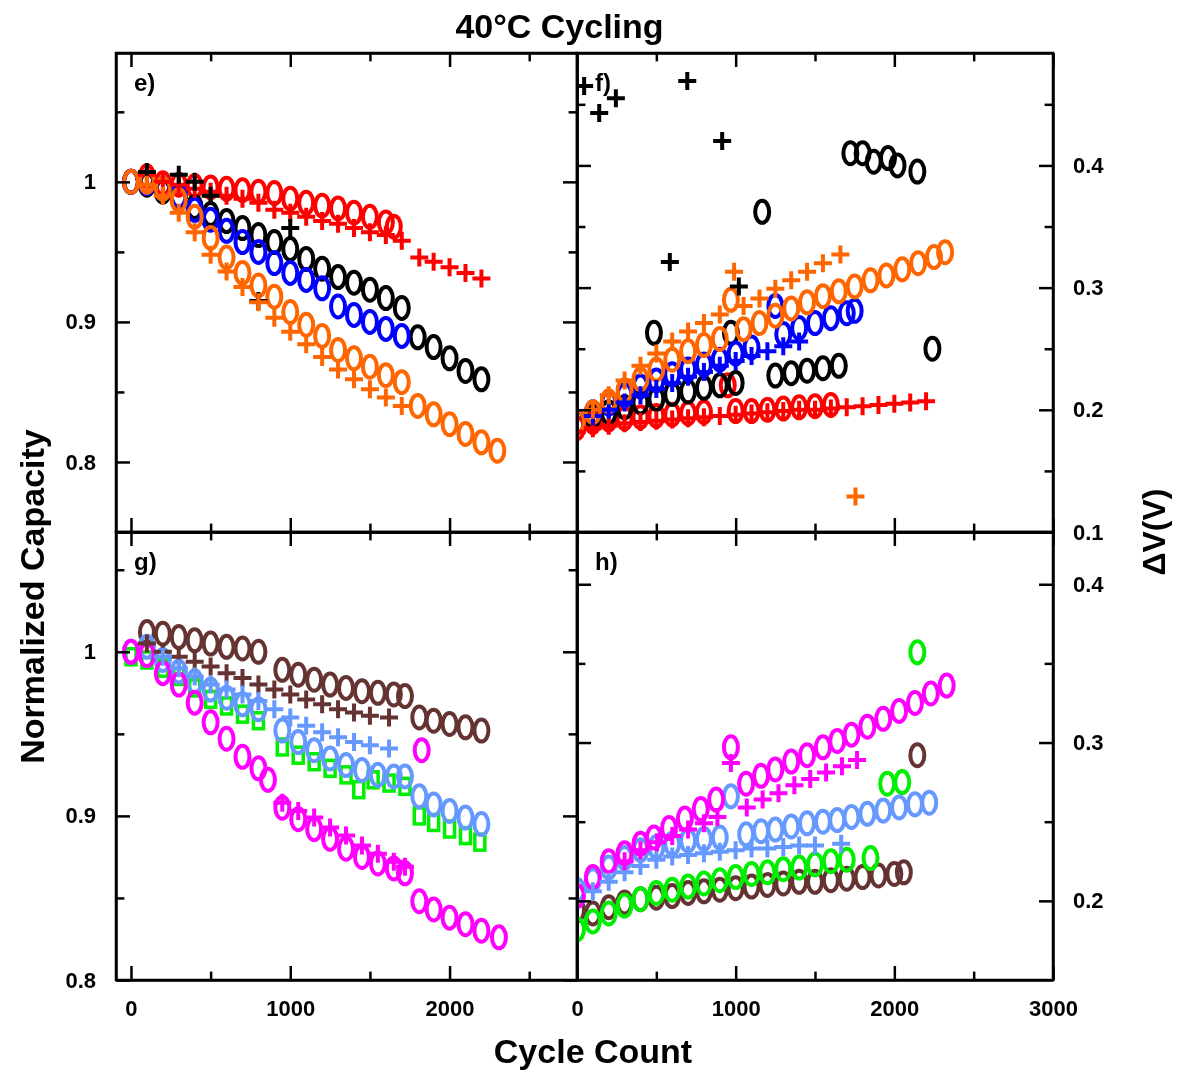 The image size is (1181, 1074). Describe the element at coordinates (1154, 532) in the screenshot. I see `y2-axis-title: ΔV(V)` at that location.